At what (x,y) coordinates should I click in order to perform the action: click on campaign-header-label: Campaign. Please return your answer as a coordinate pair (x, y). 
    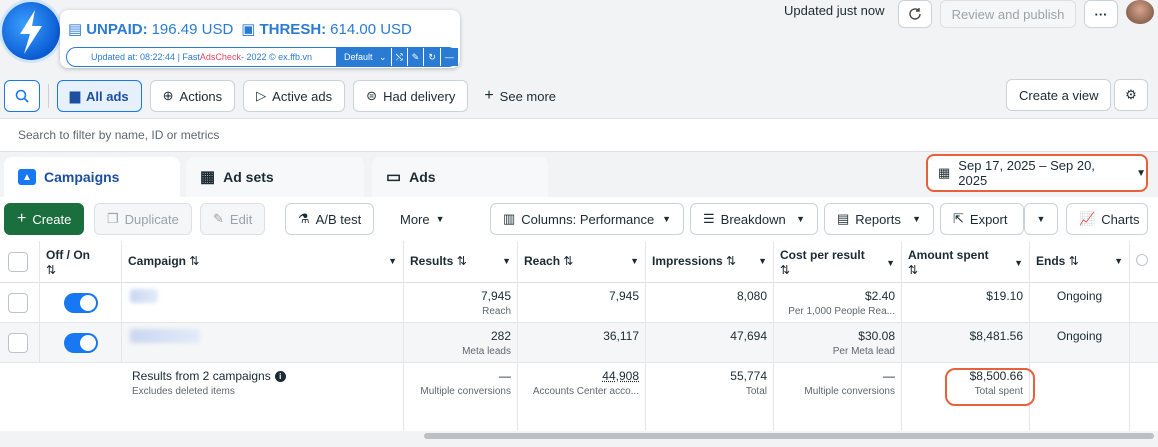
    Looking at the image, I should click on (157, 261).